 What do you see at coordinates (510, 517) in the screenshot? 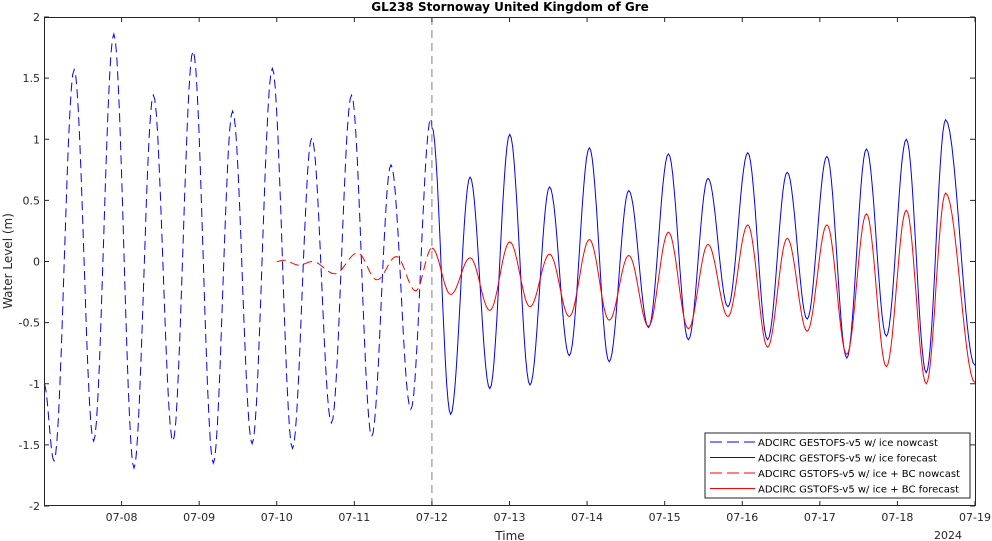
I see `x-tick-label: 07-13` at bounding box center [510, 517].